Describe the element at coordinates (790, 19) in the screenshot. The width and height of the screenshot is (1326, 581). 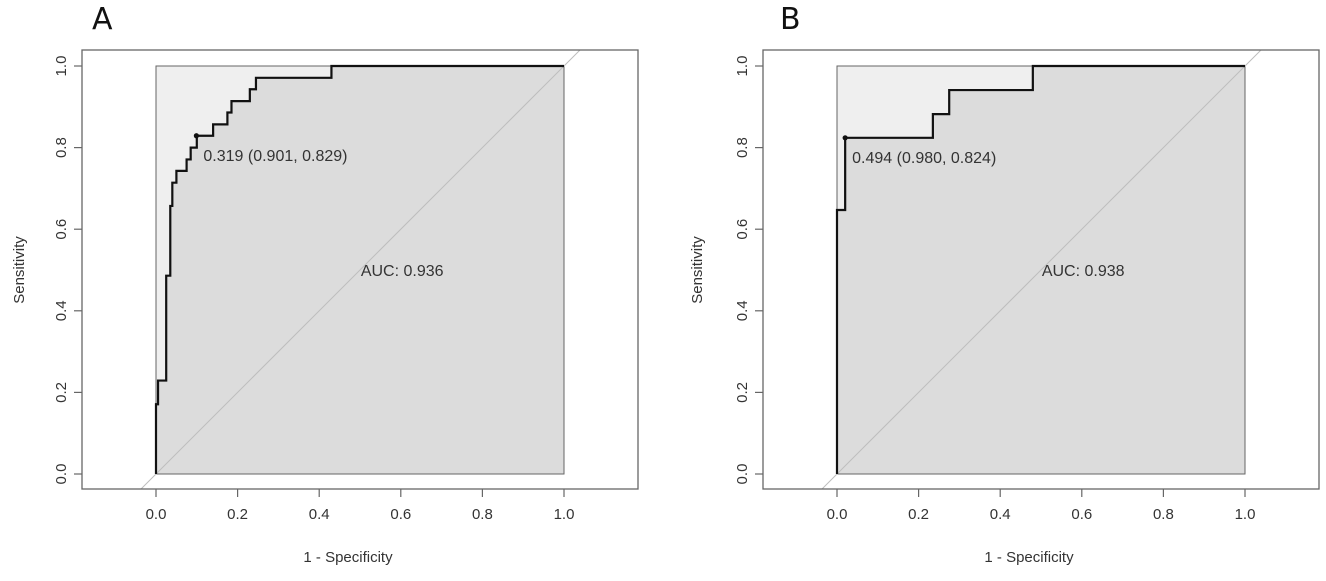
I see `panel-letter-b: B` at that location.